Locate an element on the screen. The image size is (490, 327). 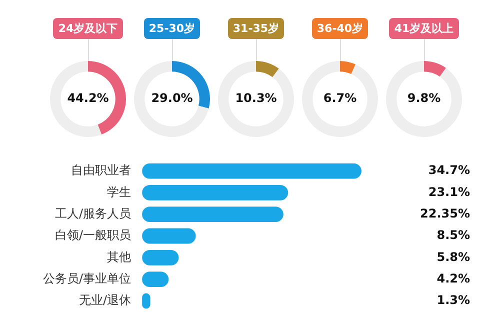
y-tick-label: 工人/服务人员 is located at coordinates (93, 213).